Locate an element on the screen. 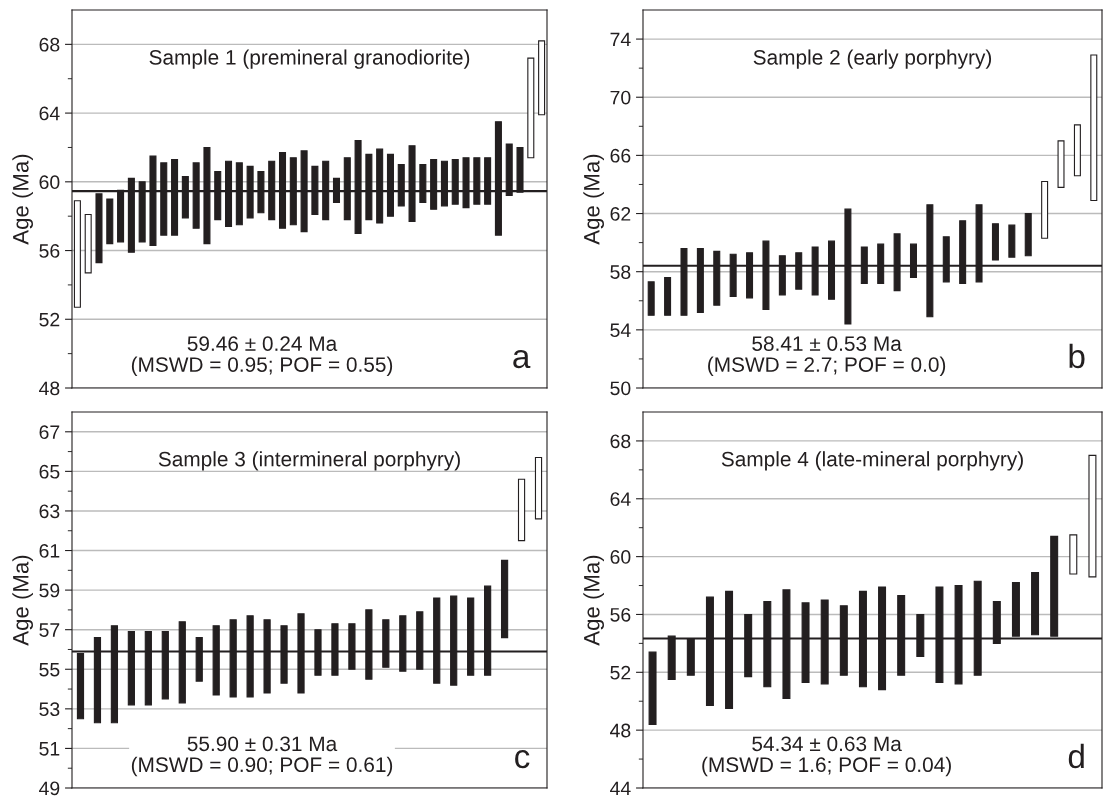  annotation: 59.46 ± 0.24 Ma (MSWD = 0.95; POF = 0.55) is located at coordinates (262, 356).